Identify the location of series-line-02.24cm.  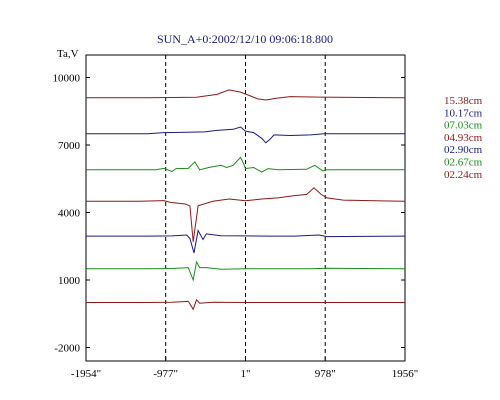
(245, 304).